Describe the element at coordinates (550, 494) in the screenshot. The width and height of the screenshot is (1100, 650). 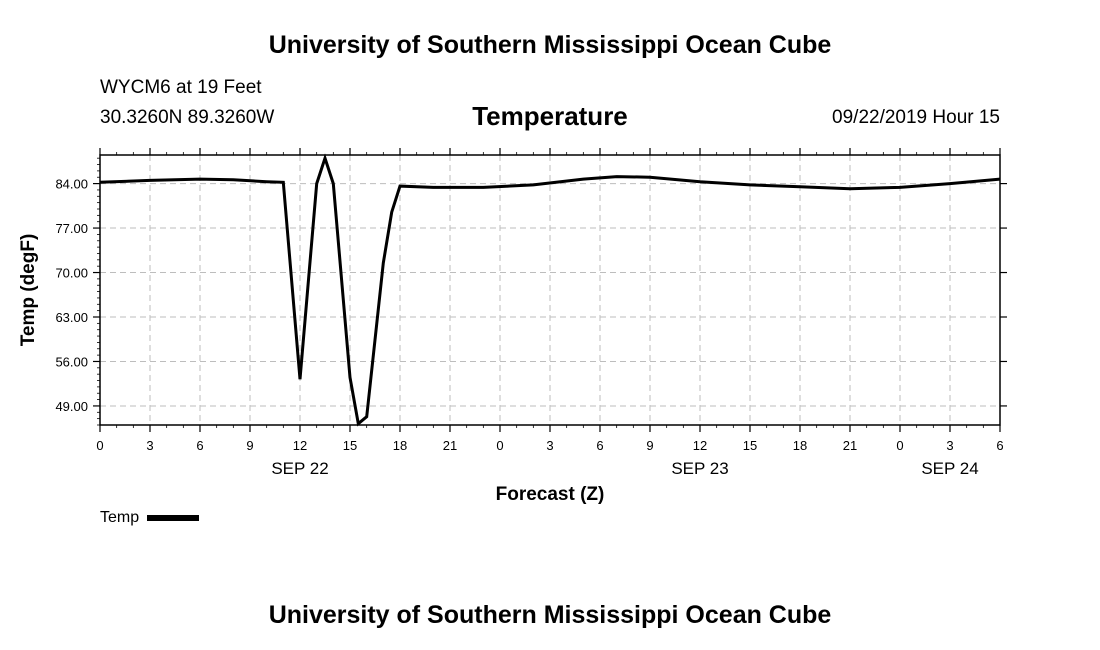
I see `x-axis-title: Forecast (Z)` at that location.